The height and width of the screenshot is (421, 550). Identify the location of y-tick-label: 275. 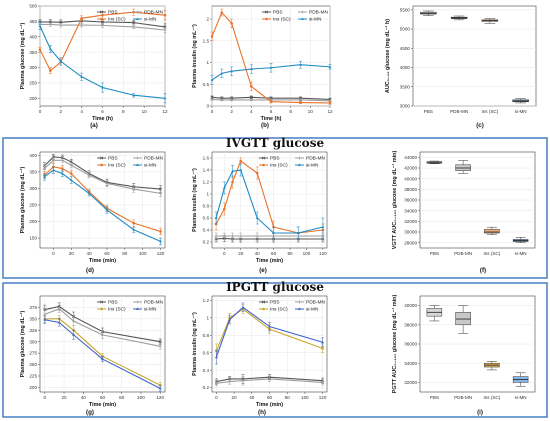
(33, 353).